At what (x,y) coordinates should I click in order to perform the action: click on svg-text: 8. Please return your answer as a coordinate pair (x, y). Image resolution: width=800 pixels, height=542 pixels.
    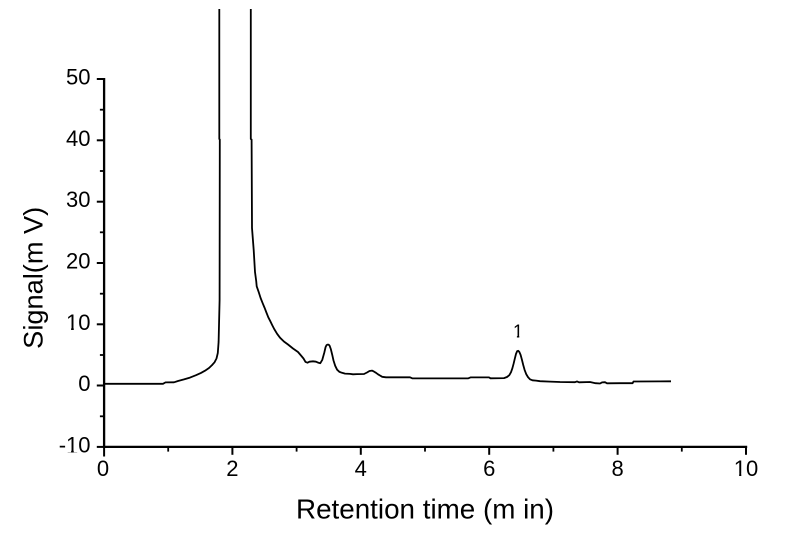
    Looking at the image, I should click on (617, 468).